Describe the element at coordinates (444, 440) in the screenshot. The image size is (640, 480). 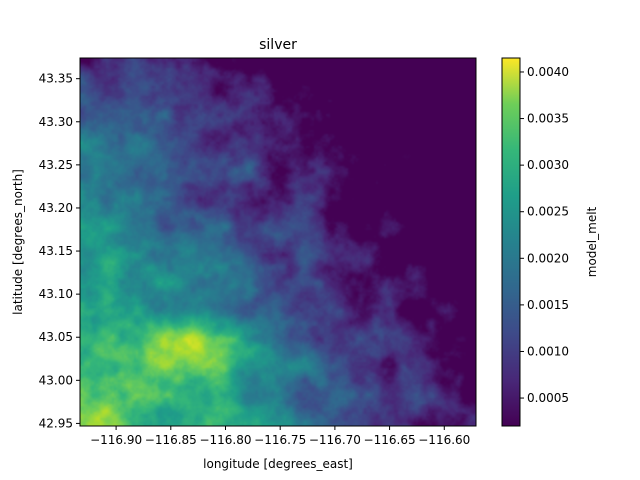
I see `x-tick-label: −116.60` at that location.